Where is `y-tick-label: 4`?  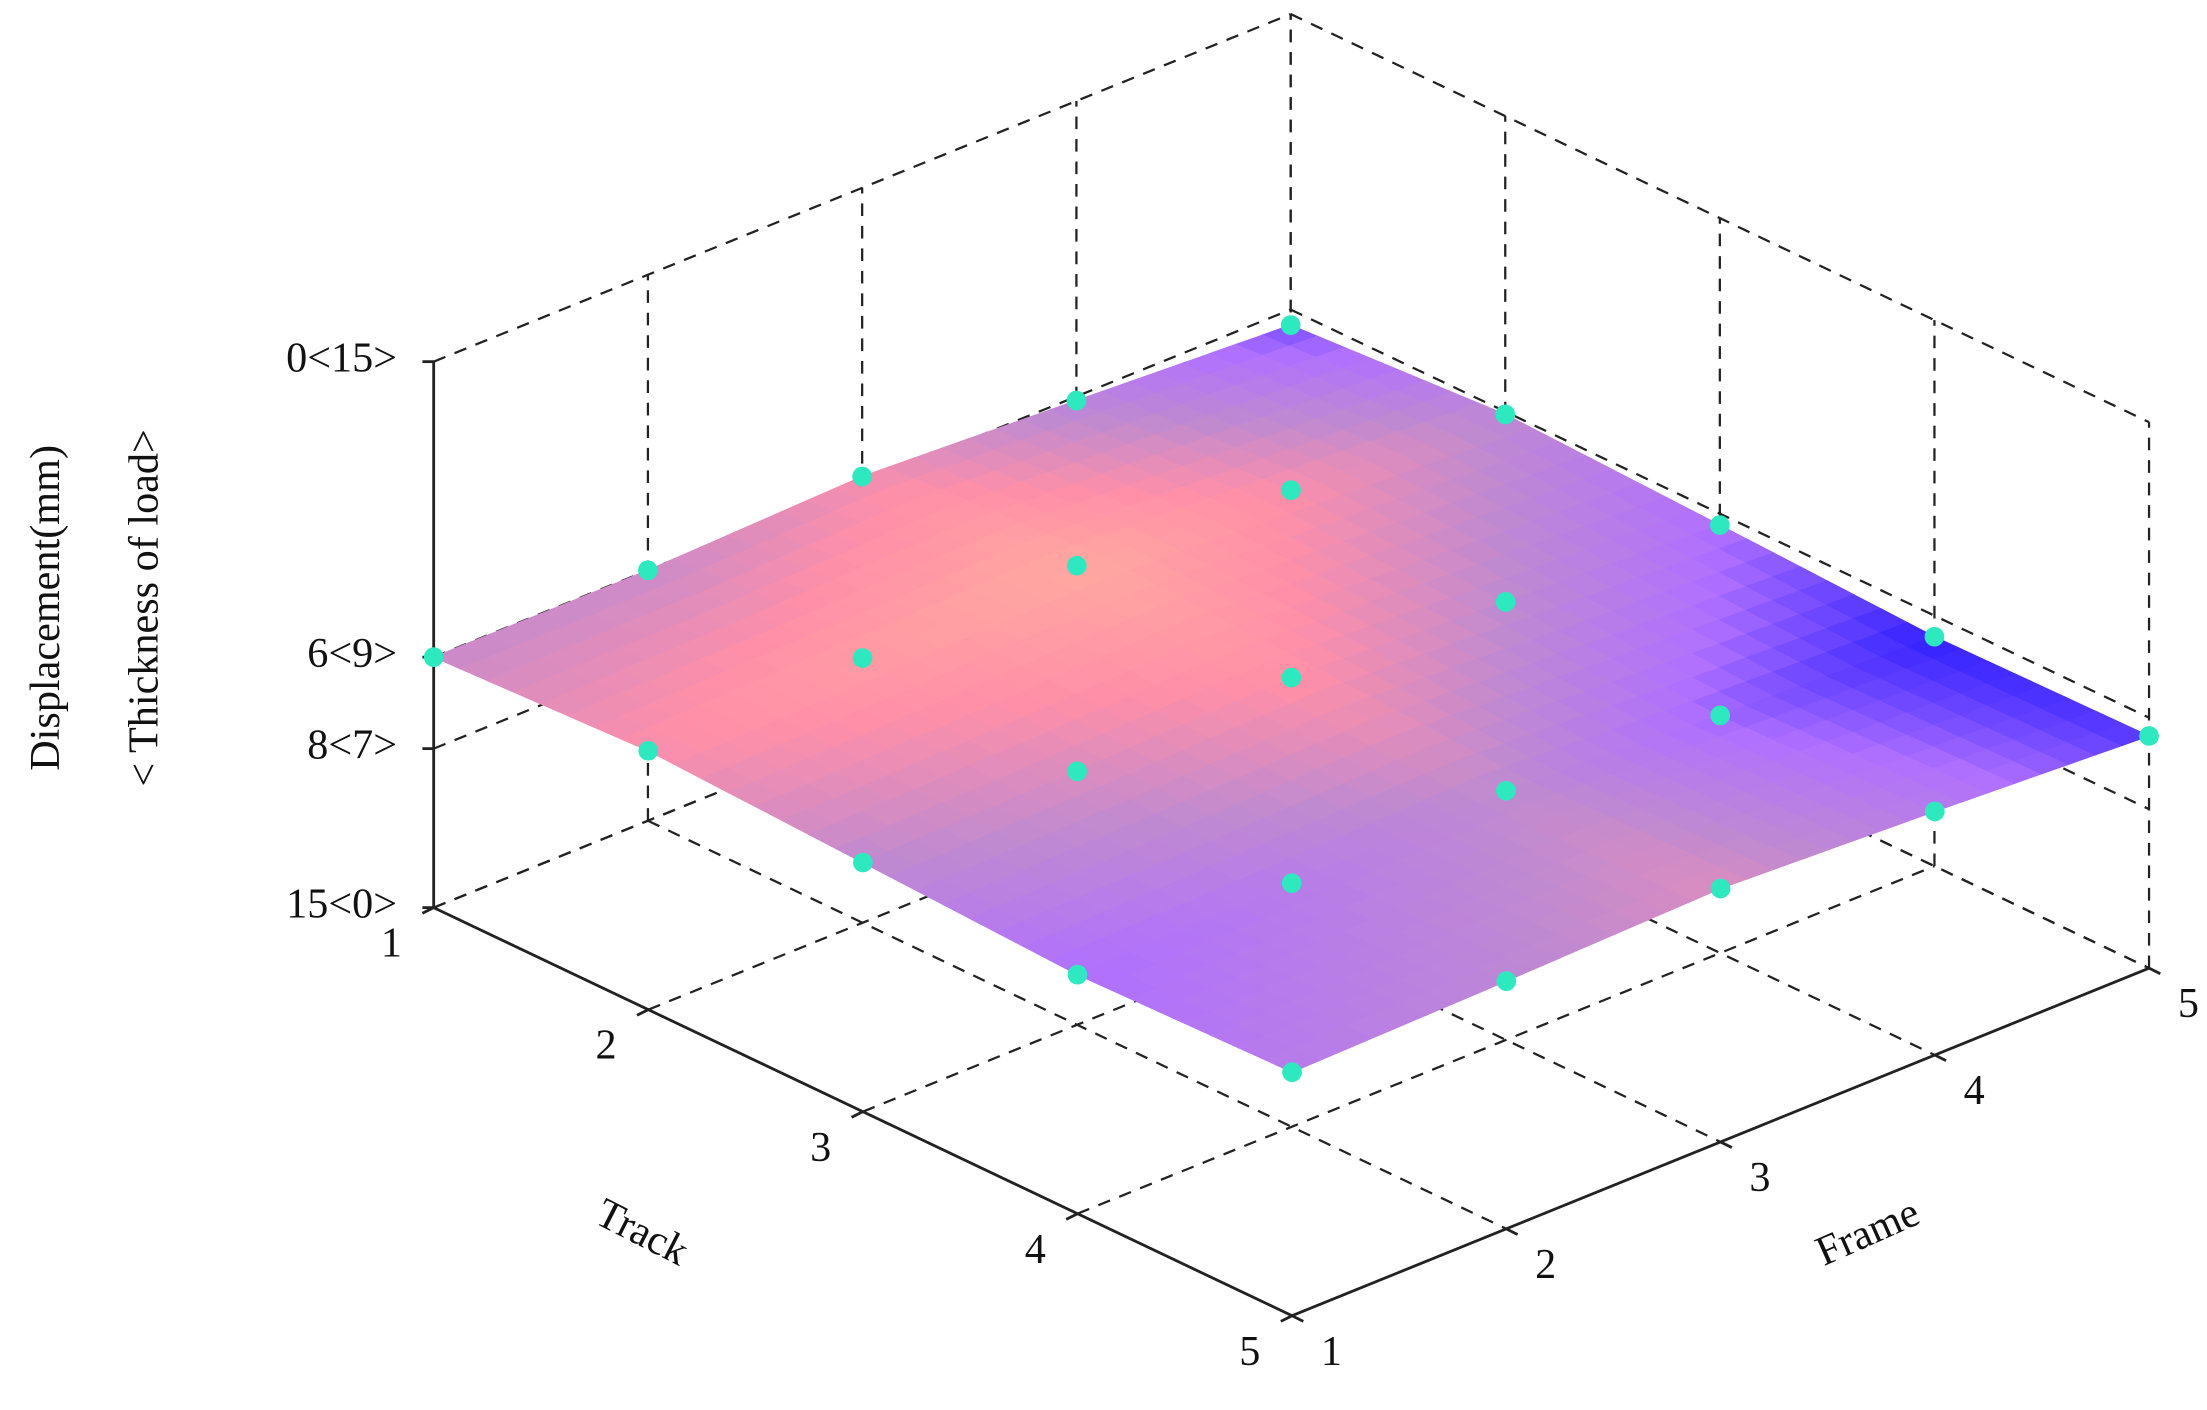 y-tick-label: 4 is located at coordinates (1974, 1090).